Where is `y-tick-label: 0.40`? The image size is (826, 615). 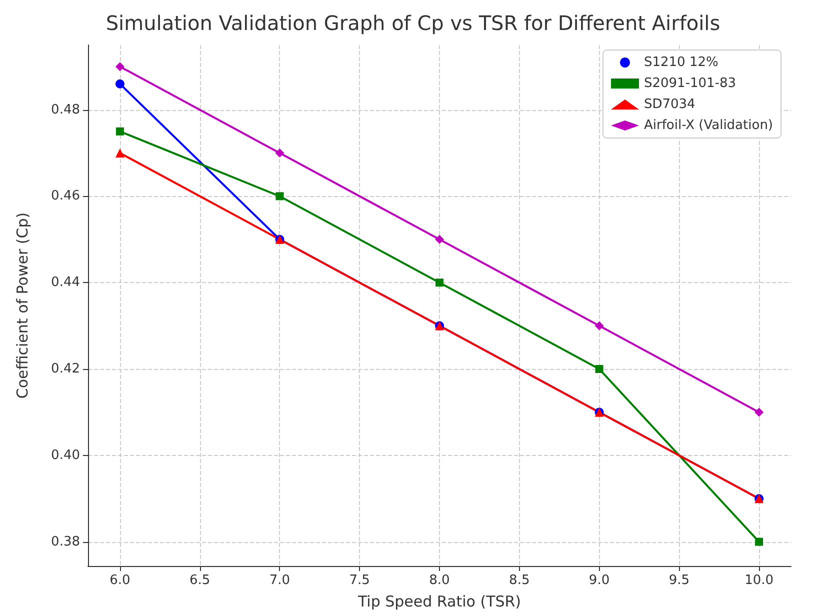
y-tick-label: 0.40 is located at coordinates (65, 455).